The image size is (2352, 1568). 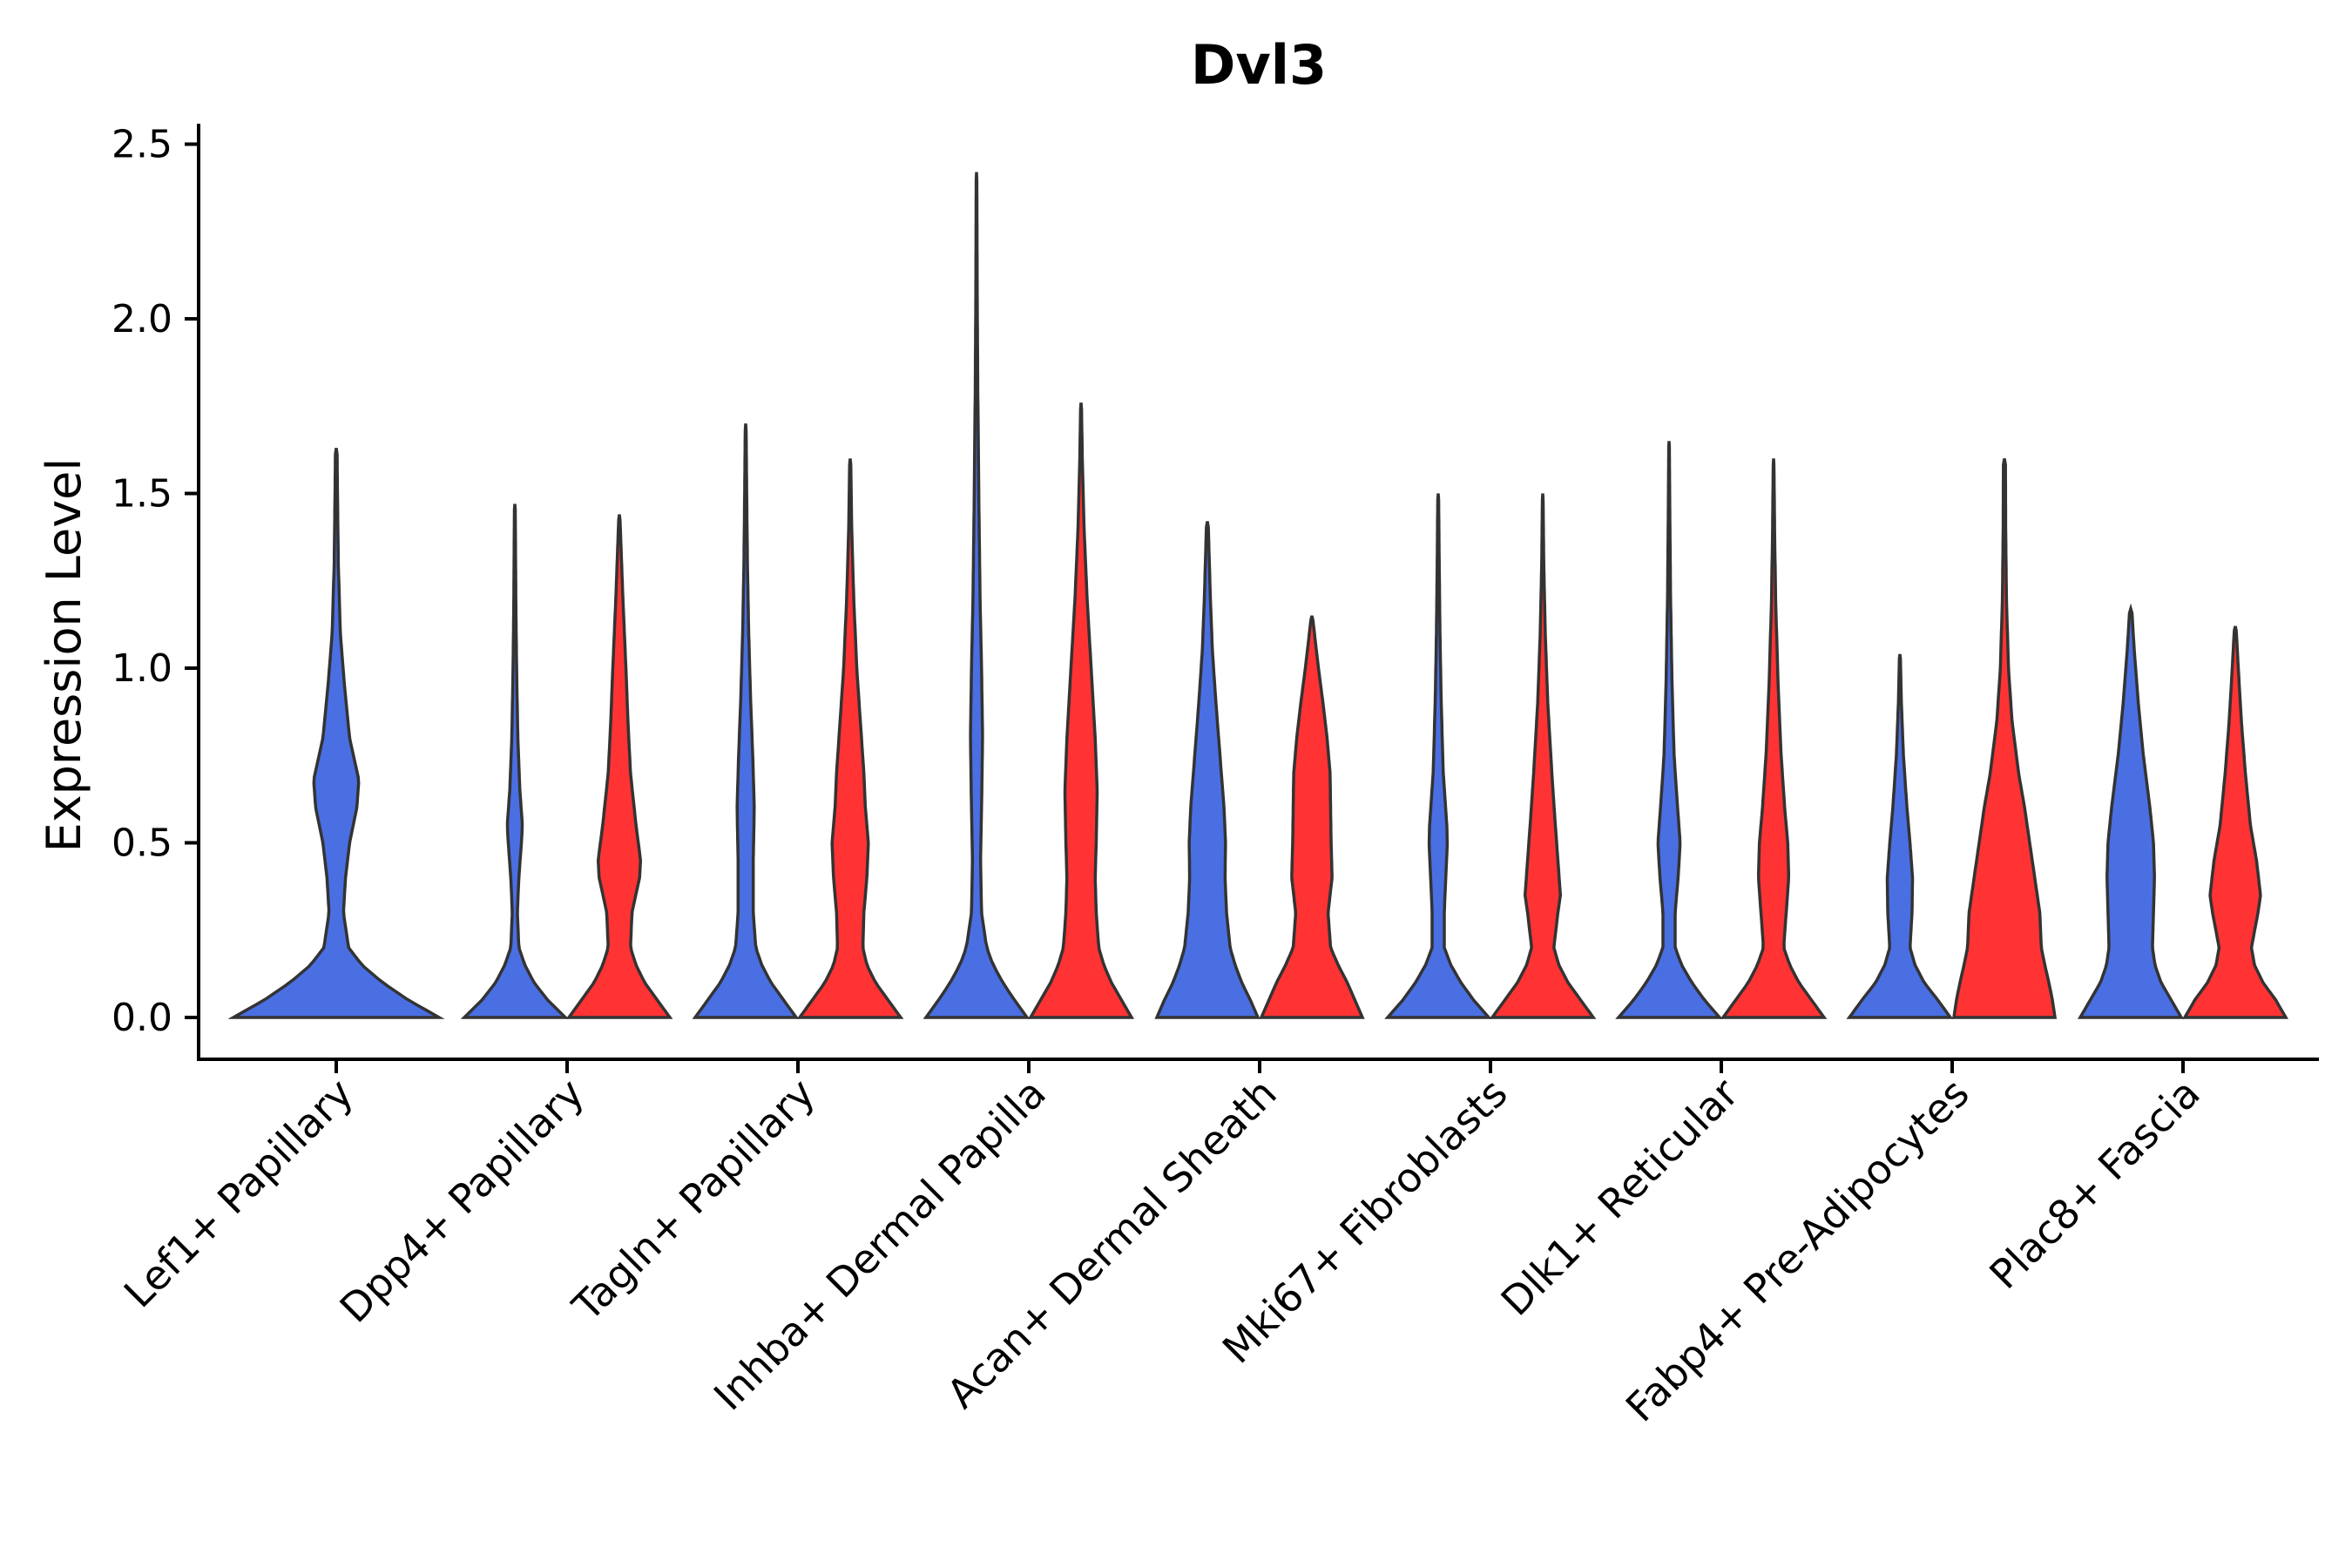 I want to click on y-tick-label: 2.0, so click(x=142, y=319).